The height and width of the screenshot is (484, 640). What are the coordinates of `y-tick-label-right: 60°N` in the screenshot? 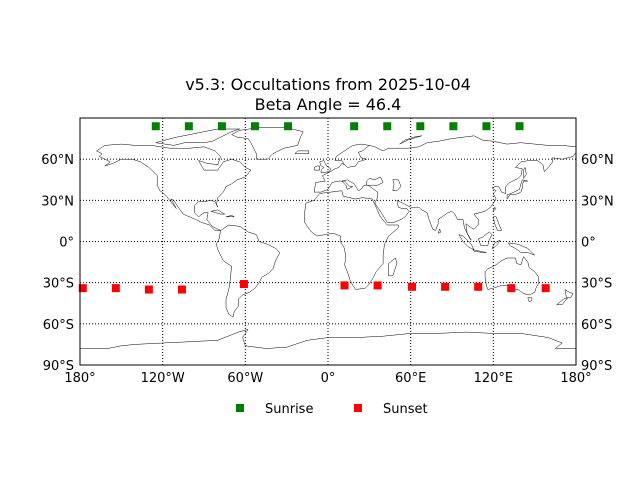 It's located at (597, 160).